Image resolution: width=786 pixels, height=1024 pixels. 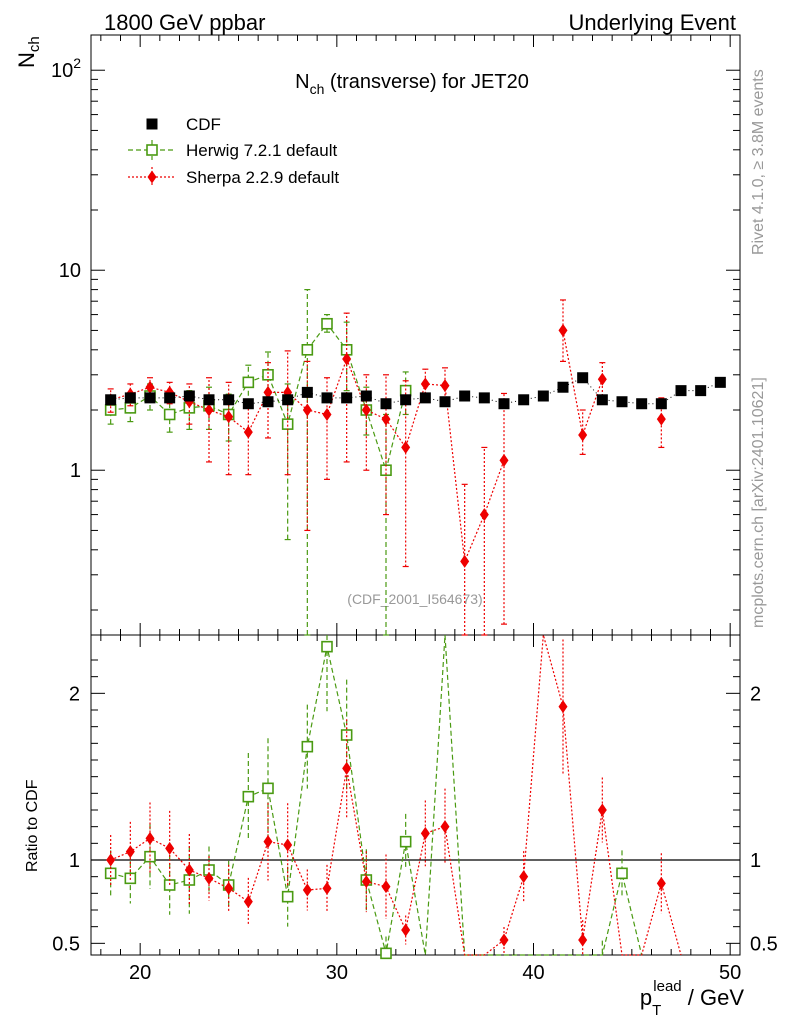 What do you see at coordinates (233, 177) in the screenshot?
I see `legend-sherpa: Sherpa 2.2.9 default` at bounding box center [233, 177].